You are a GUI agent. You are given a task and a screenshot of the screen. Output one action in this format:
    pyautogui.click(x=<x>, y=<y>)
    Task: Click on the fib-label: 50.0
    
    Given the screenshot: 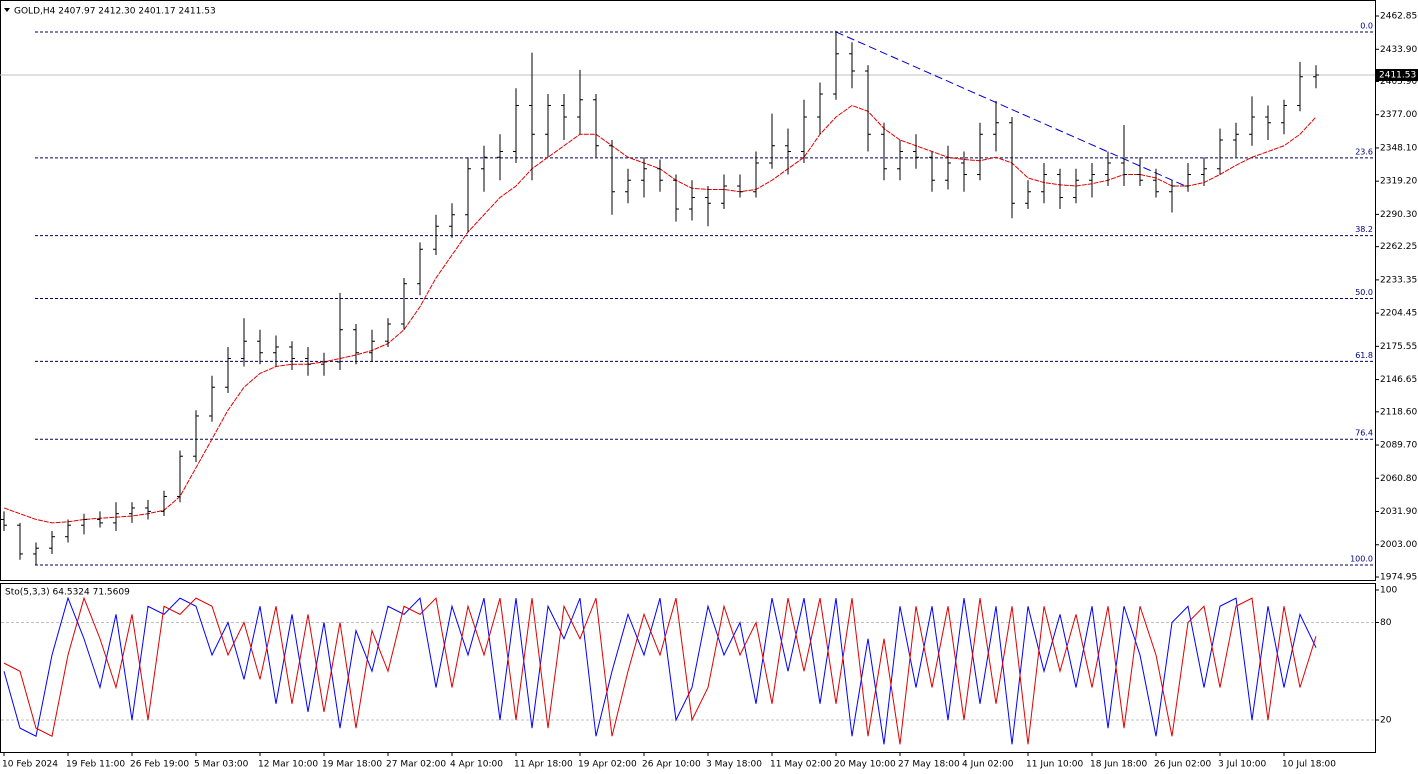 What is the action you would take?
    pyautogui.click(x=1364, y=292)
    